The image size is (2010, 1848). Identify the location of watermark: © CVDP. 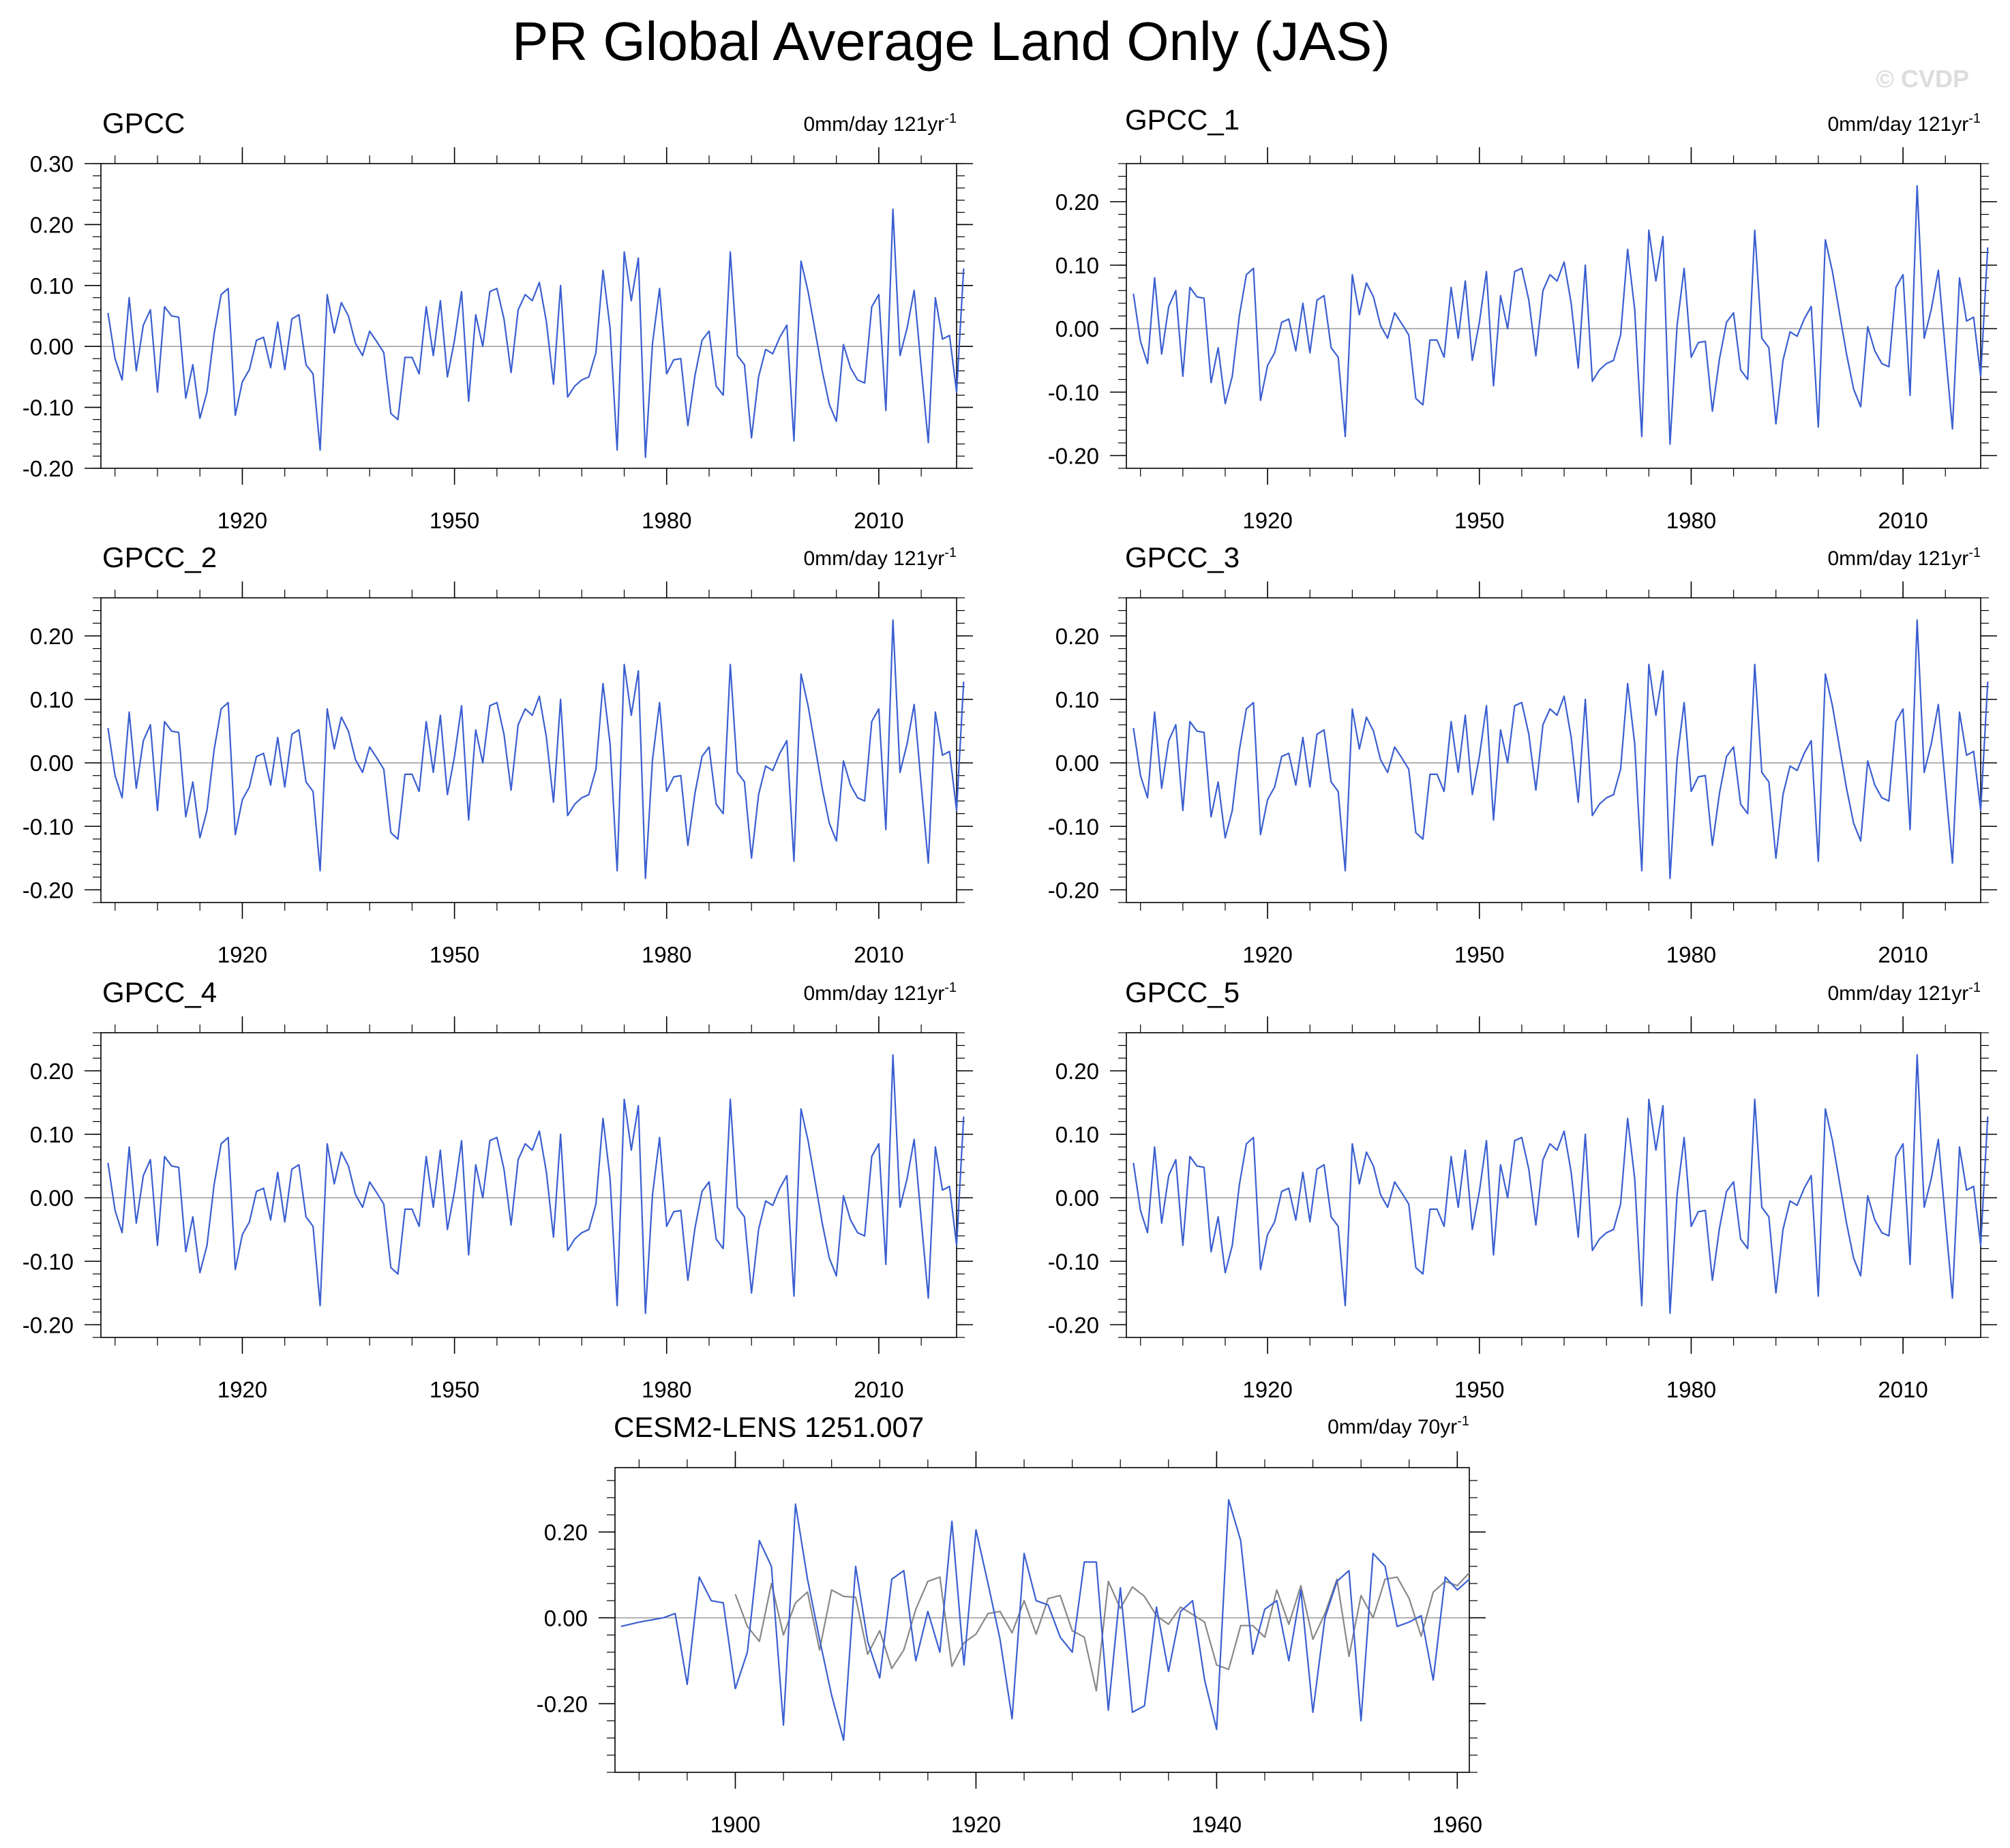
(1922, 79).